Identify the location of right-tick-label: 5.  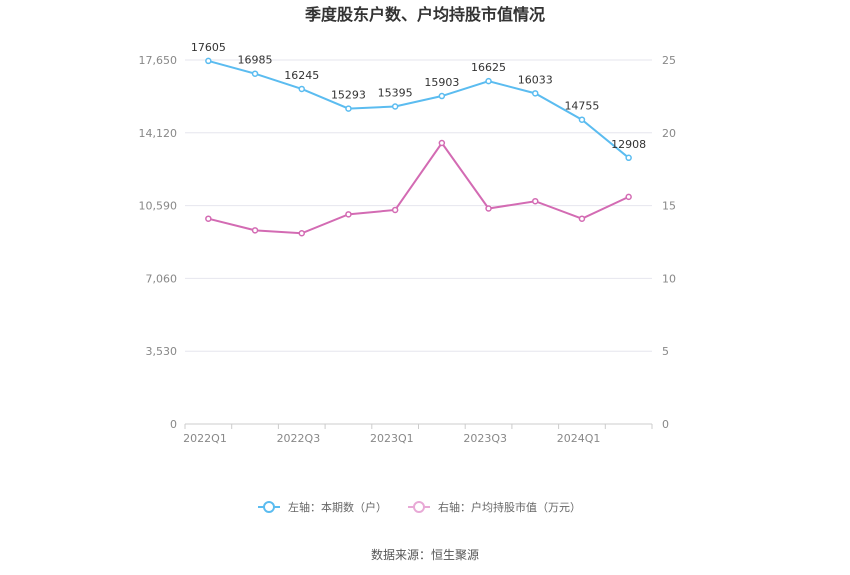
(665, 351).